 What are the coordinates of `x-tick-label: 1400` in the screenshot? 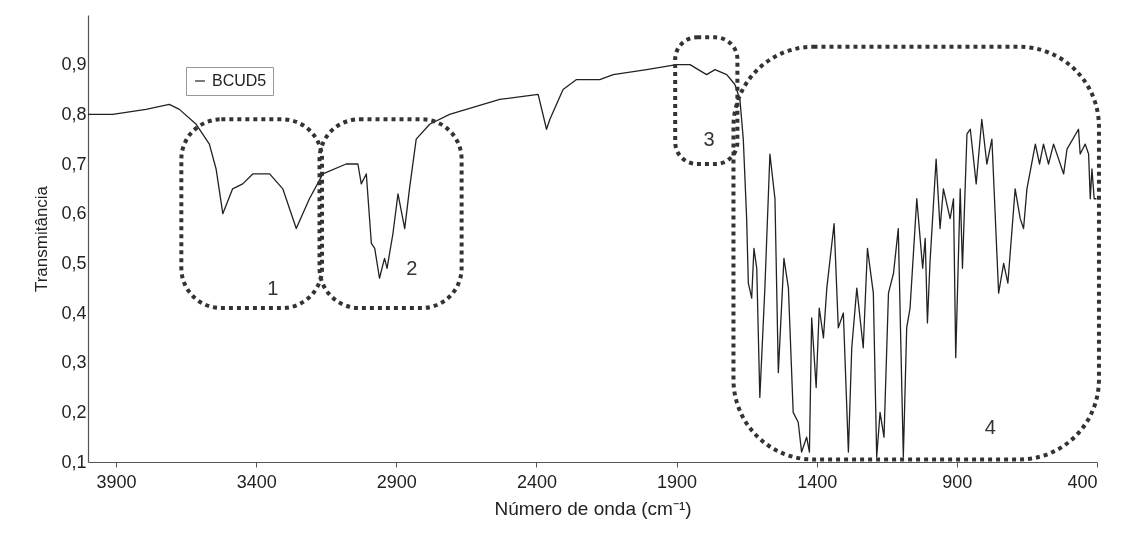 It's located at (817, 481).